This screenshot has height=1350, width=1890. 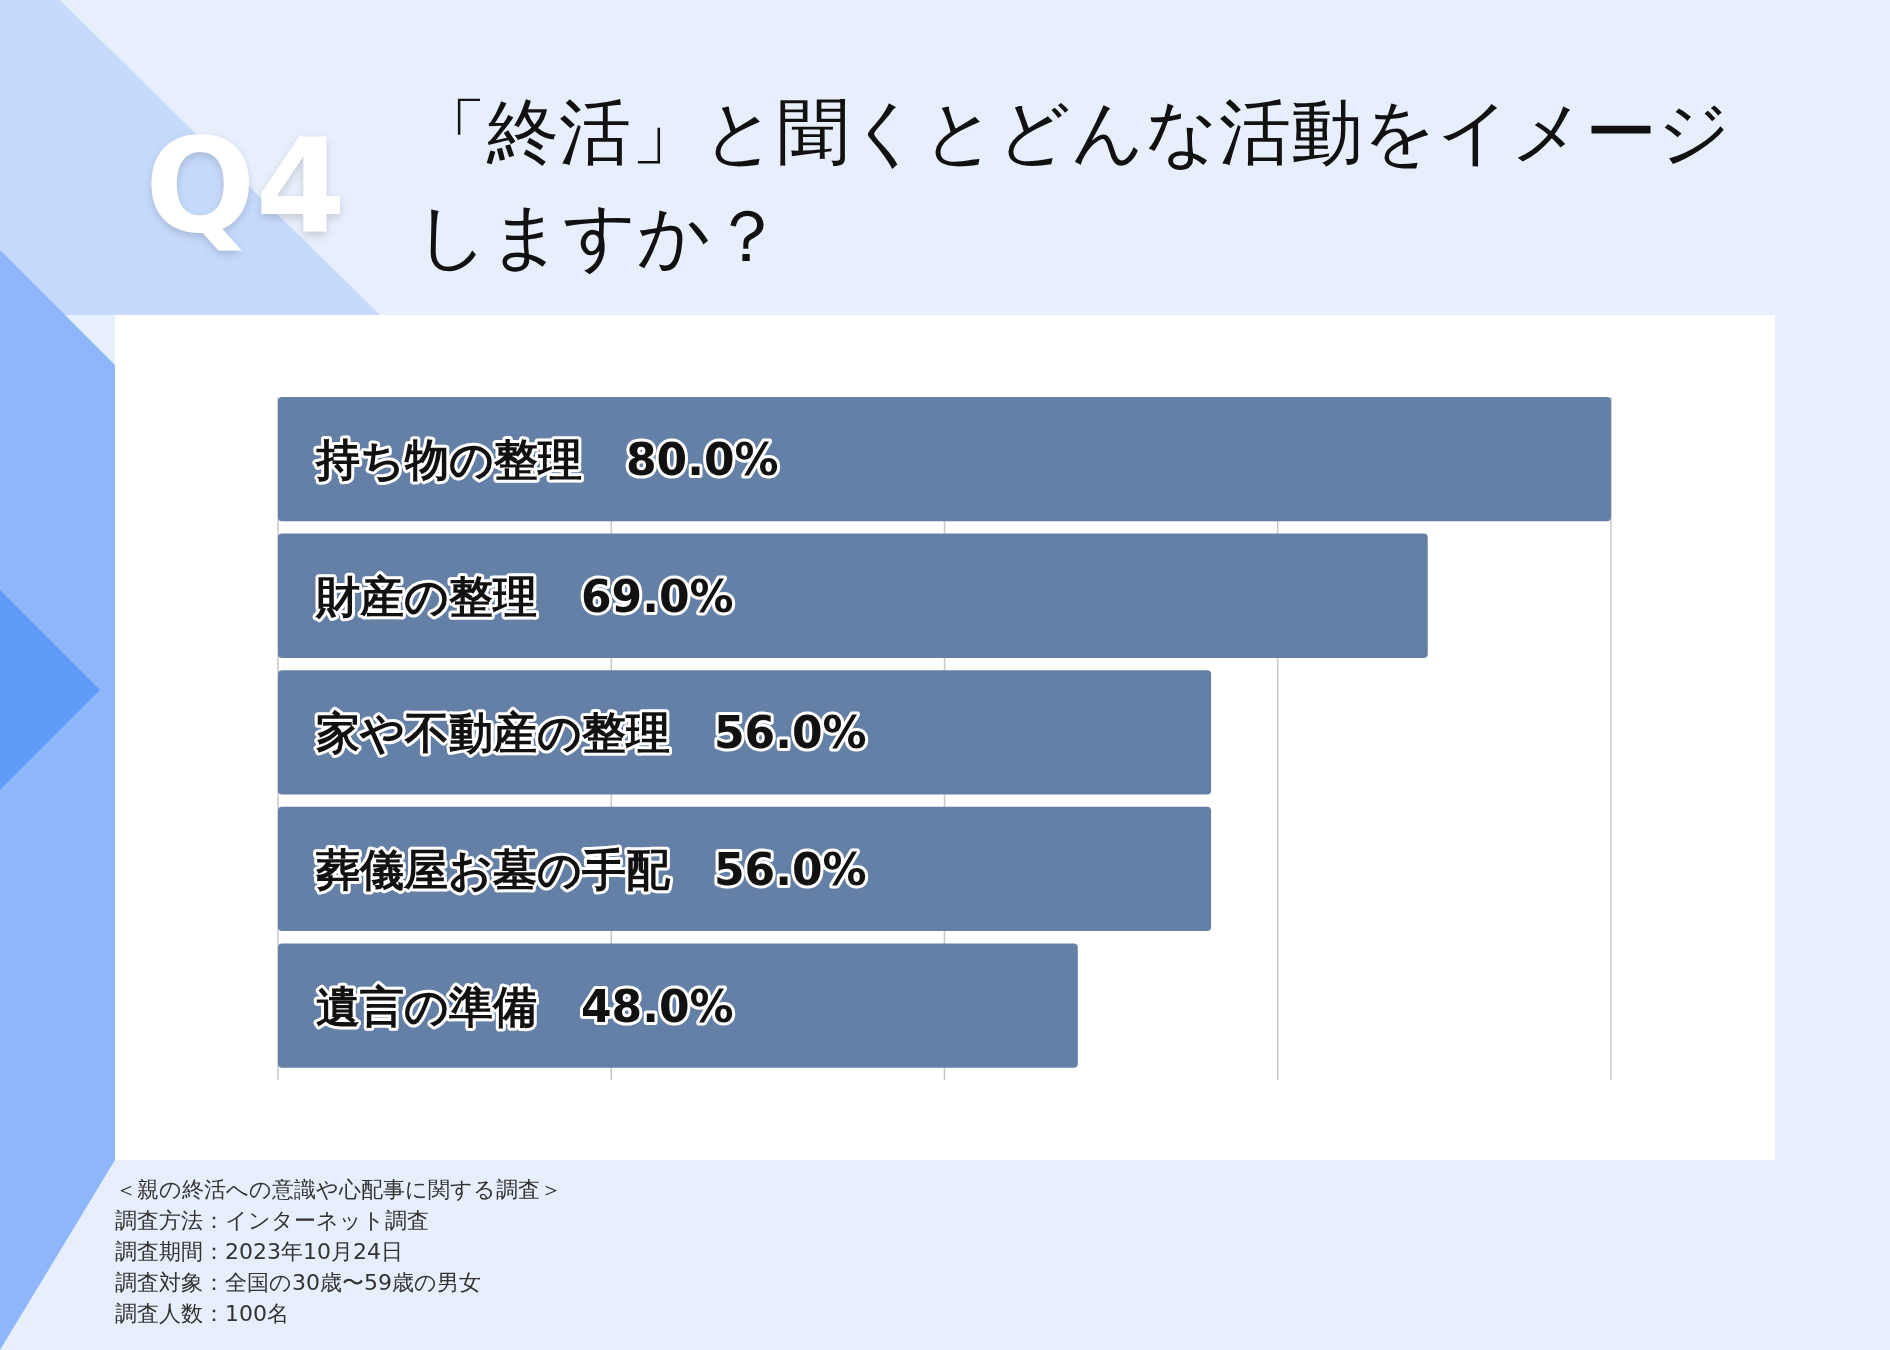 What do you see at coordinates (202, 1314) in the screenshot?
I see `text: 調査人数：100名` at bounding box center [202, 1314].